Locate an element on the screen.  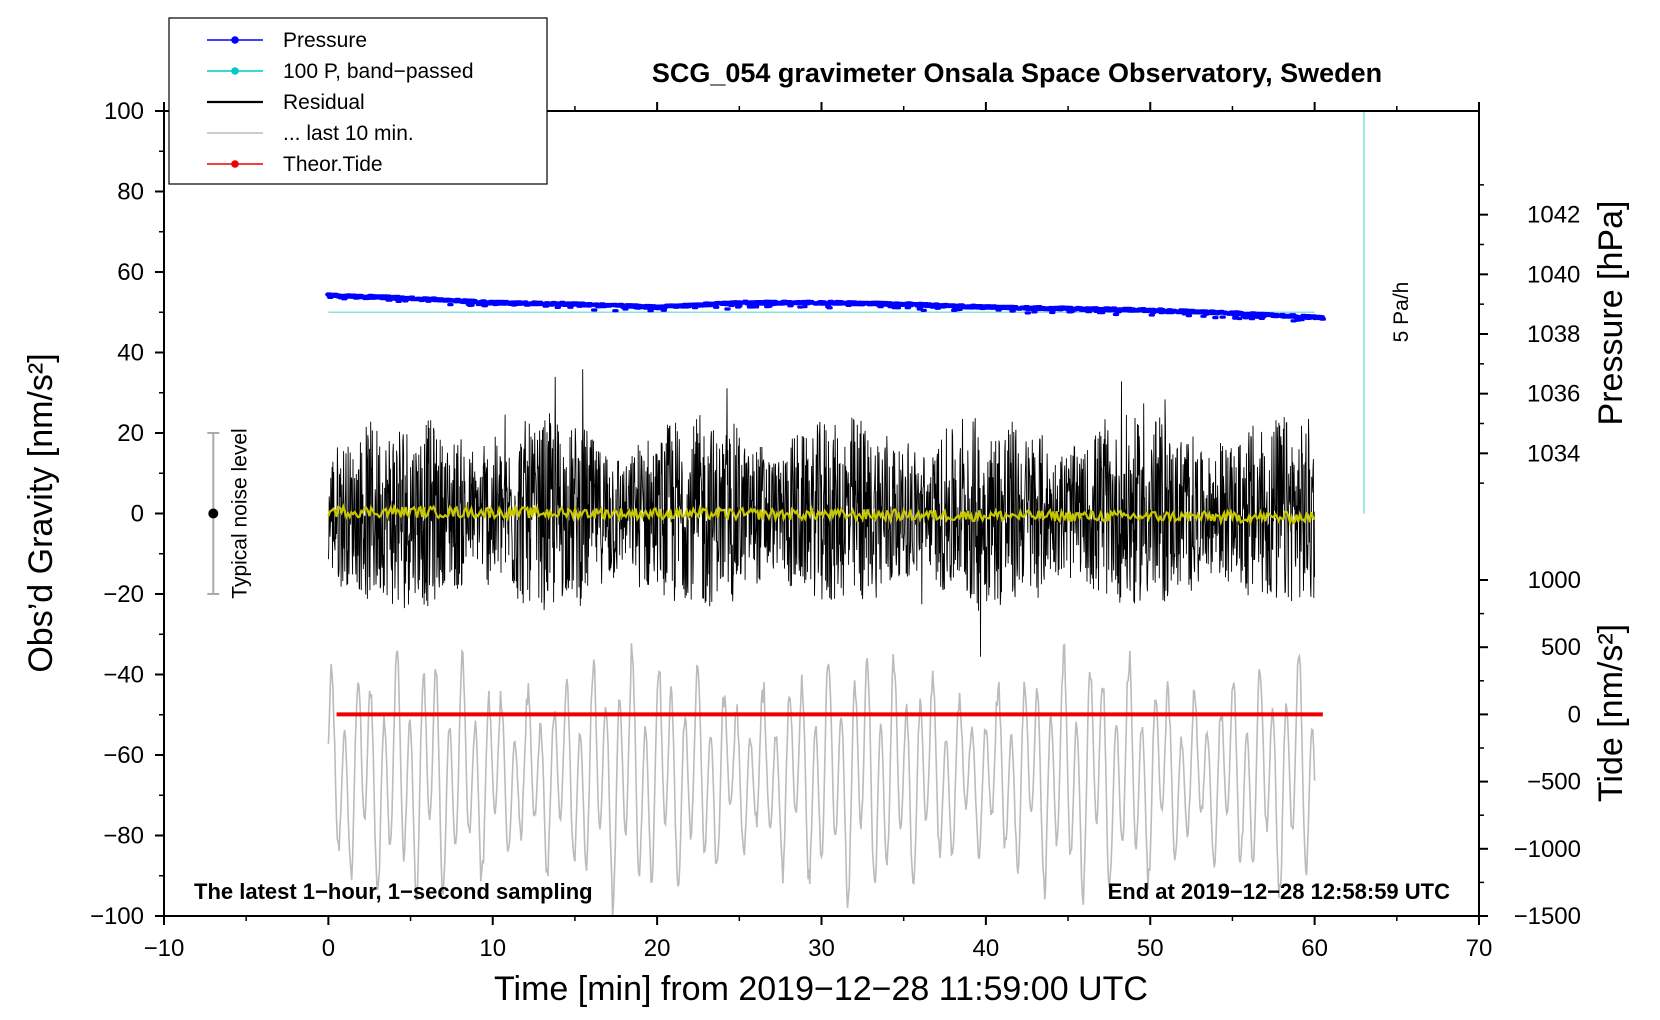
legend-label: Theor.Tide is located at coordinates (333, 164).